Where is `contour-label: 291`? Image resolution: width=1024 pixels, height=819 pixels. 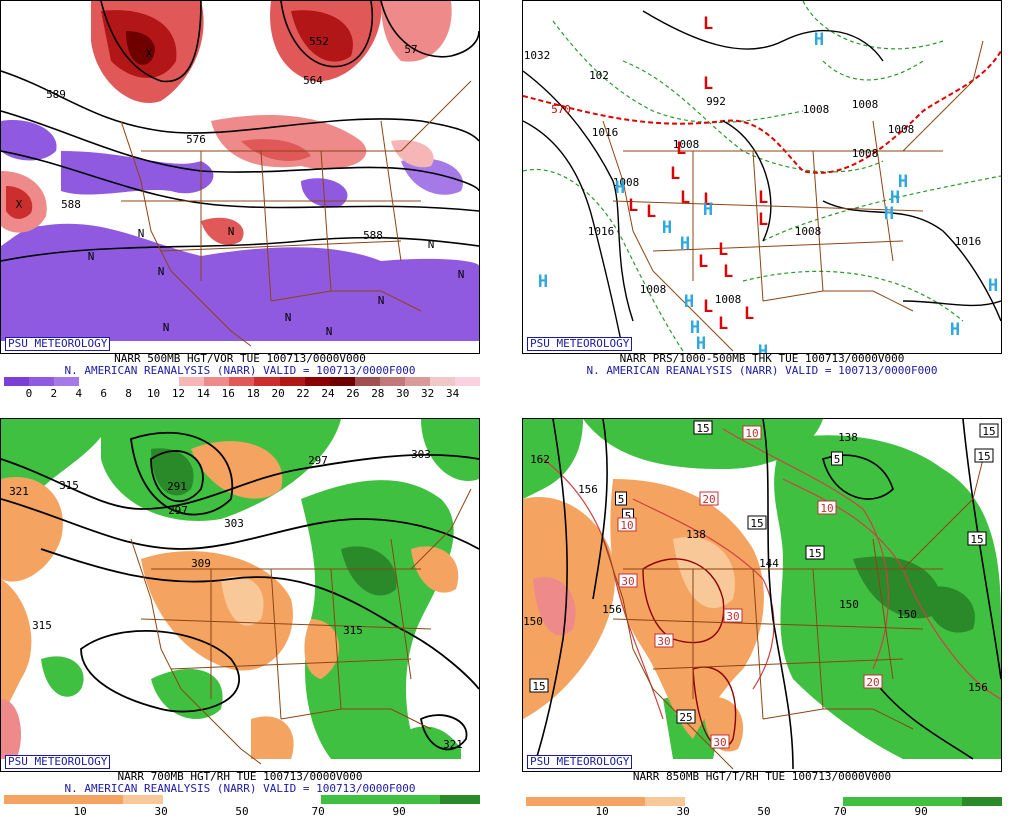 contour-label: 291 is located at coordinates (177, 486).